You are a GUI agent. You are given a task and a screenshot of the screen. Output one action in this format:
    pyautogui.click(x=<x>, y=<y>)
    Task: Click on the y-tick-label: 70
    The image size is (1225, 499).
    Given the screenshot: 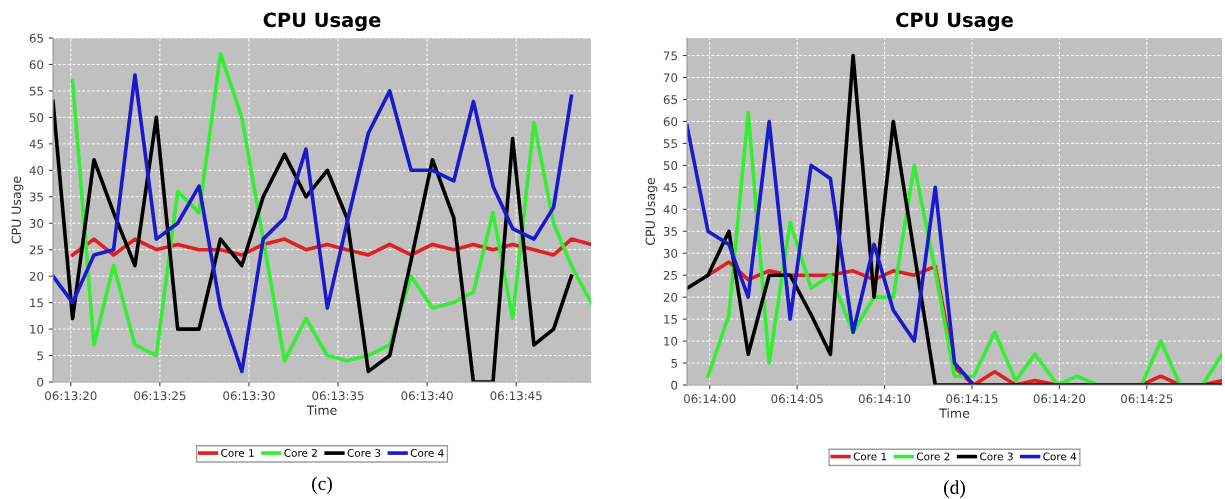 What is the action you would take?
    pyautogui.click(x=670, y=78)
    